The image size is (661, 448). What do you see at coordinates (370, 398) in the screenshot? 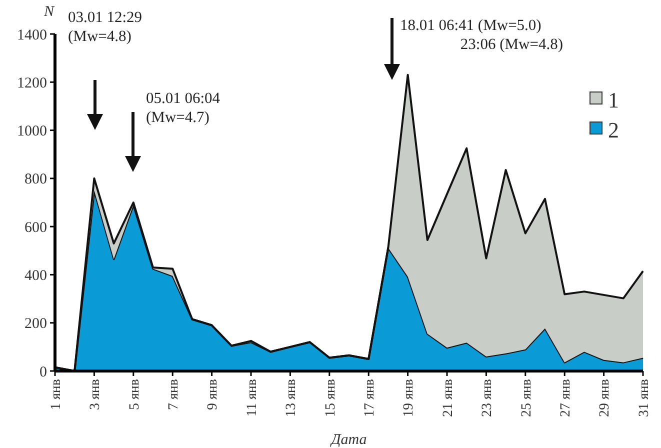
I see `x-tick-label: 17 янв` at bounding box center [370, 398].